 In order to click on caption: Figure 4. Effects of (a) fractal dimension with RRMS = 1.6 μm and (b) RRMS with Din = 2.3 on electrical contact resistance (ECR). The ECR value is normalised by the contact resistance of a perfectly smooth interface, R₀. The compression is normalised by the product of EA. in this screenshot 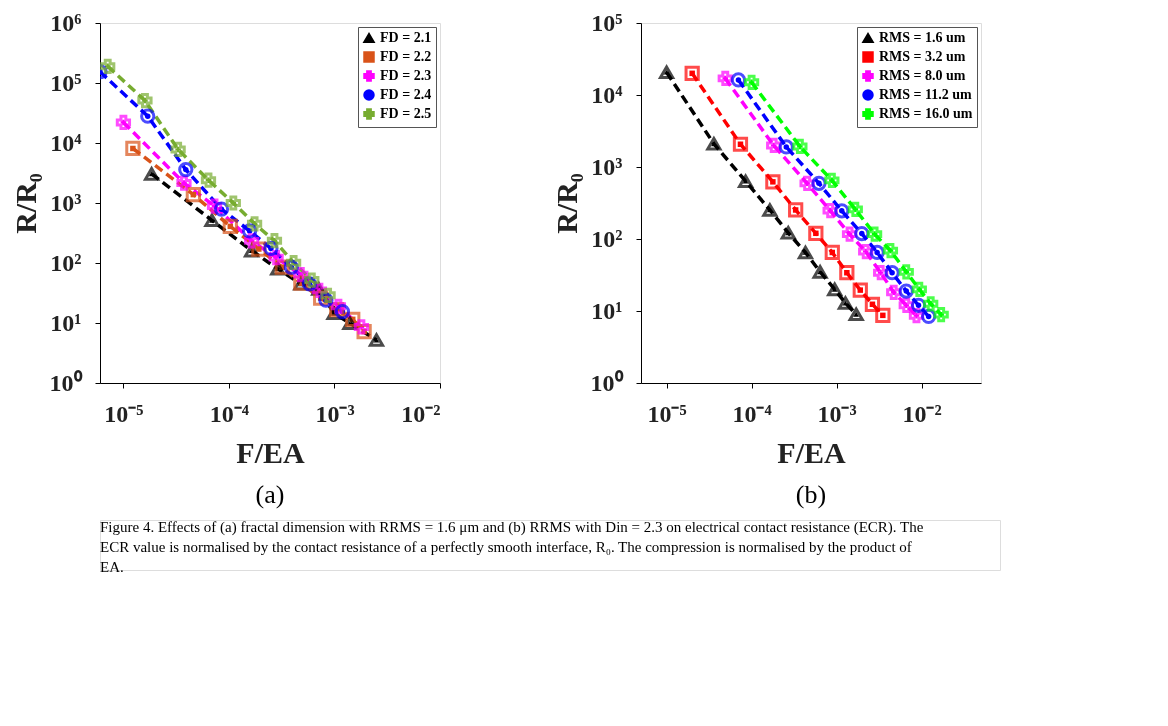, I will do `click(512, 547)`.